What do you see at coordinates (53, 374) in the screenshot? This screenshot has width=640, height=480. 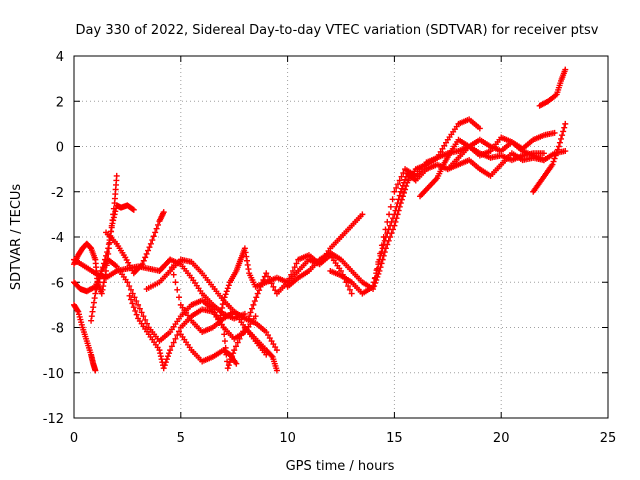 I see `y-tick-label: -10` at bounding box center [53, 374].